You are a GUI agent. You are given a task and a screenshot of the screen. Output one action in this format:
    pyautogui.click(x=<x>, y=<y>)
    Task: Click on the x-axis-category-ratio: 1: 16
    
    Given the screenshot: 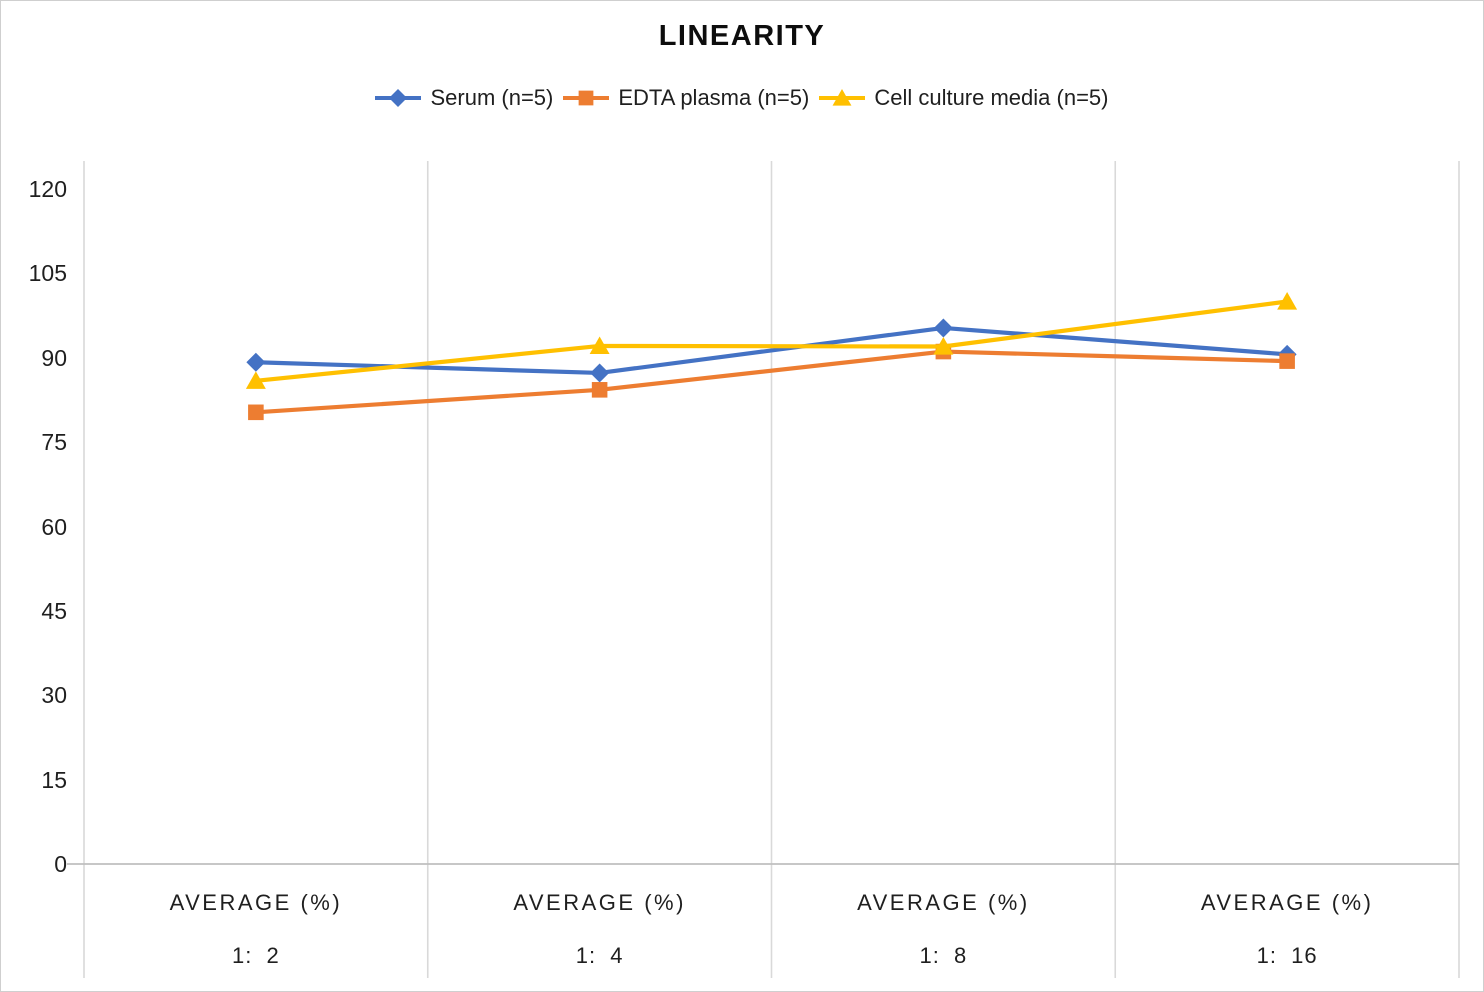 What is the action you would take?
    pyautogui.click(x=1287, y=955)
    